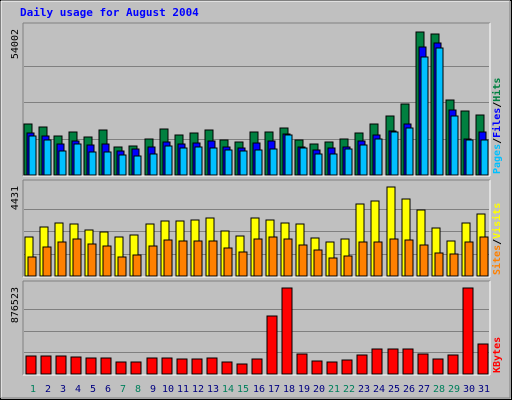 This screenshot has height=405, width=512. Describe the element at coordinates (289, 389) in the screenshot. I see `x-label-day-18: 18` at that location.